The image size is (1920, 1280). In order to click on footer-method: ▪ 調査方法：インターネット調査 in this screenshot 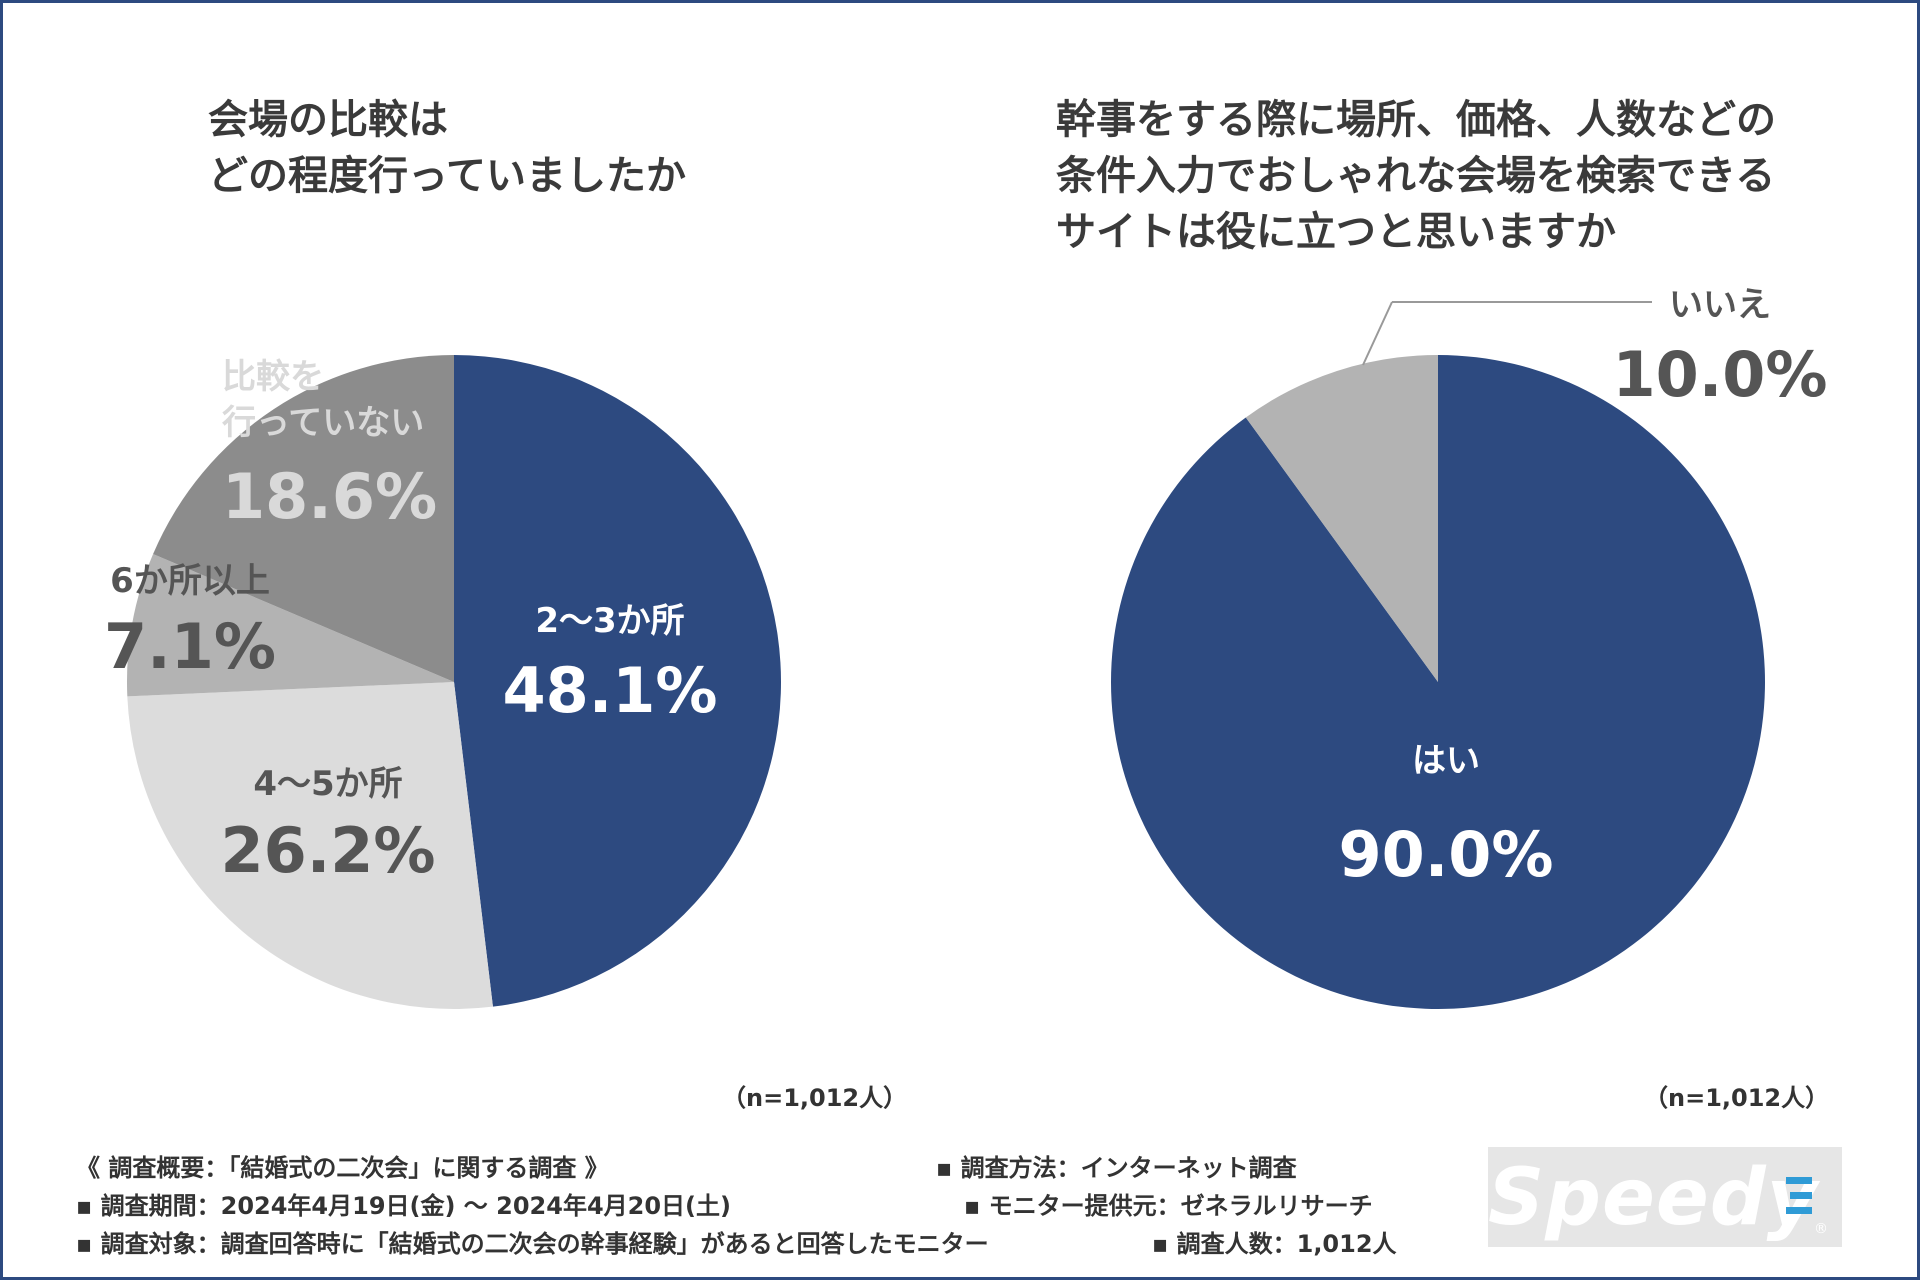, I will do `click(1116, 1168)`.